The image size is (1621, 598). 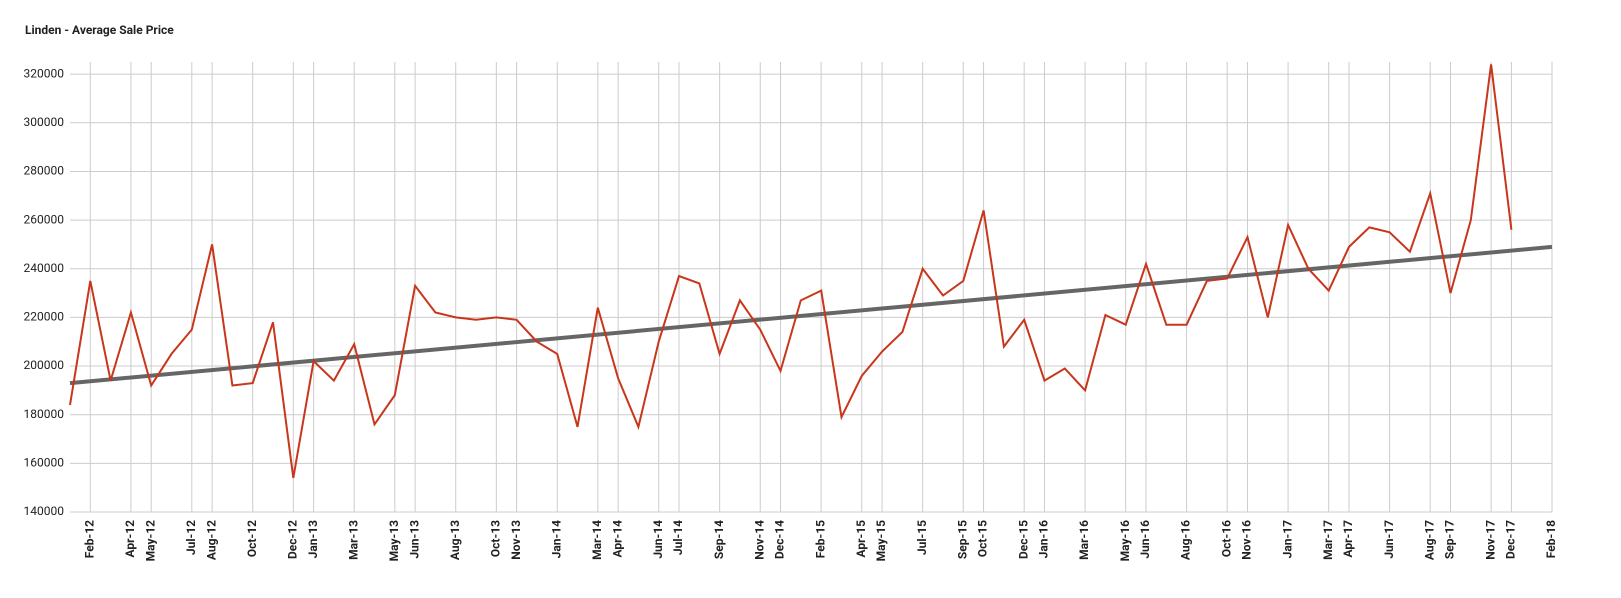 I want to click on x-tick-label: Jul-14, so click(x=678, y=537).